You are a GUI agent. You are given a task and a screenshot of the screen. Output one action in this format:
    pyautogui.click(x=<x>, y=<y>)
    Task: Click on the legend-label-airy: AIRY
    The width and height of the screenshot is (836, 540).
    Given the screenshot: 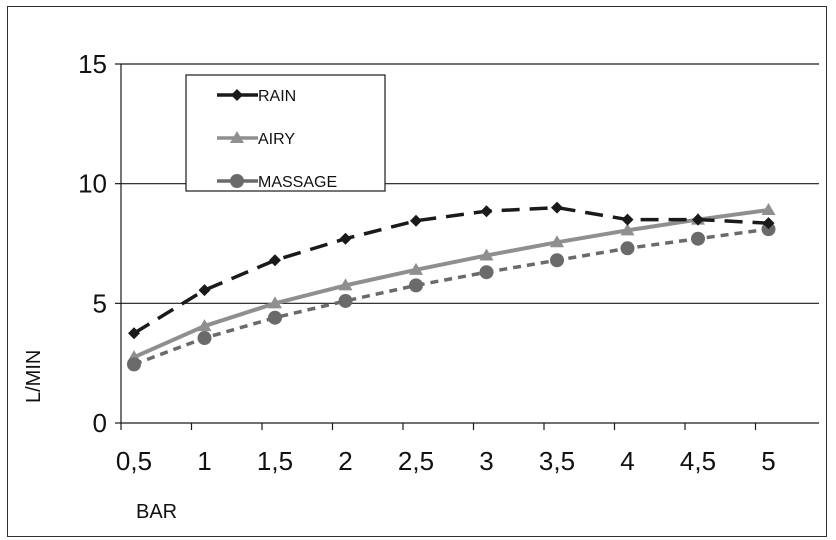 What is the action you would take?
    pyautogui.click(x=276, y=139)
    